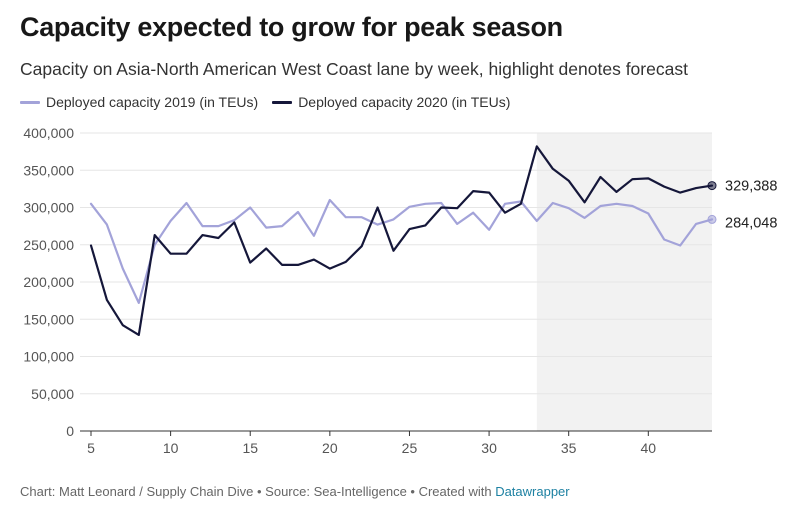  Describe the element at coordinates (48, 357) in the screenshot. I see `y-tick-label: 100,000` at that location.